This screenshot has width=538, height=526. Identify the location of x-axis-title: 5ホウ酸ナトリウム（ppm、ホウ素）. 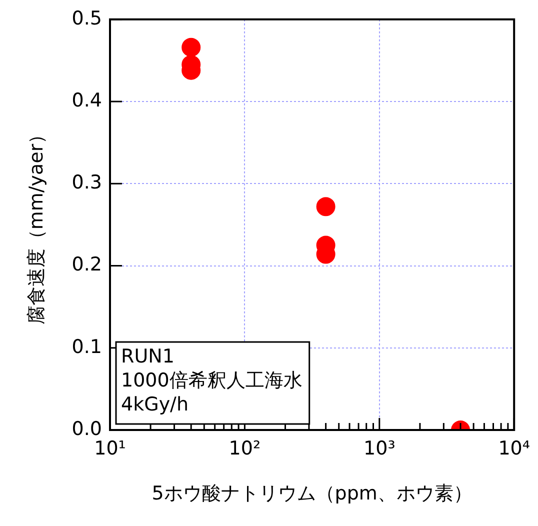
(312, 493).